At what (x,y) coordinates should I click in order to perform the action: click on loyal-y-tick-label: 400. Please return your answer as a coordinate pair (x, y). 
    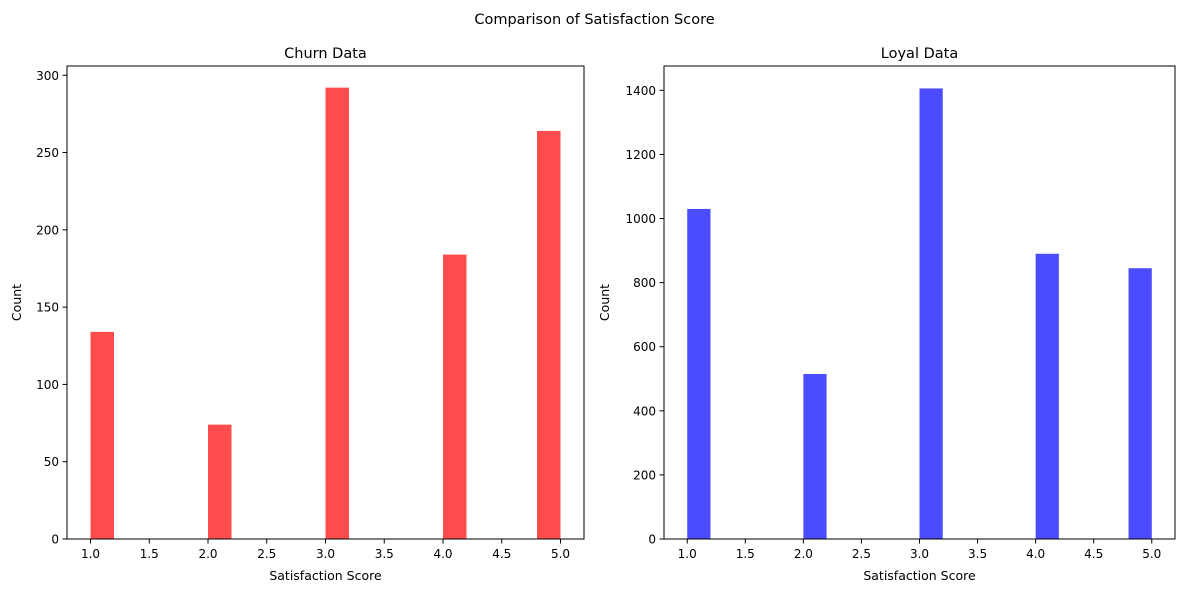
    Looking at the image, I should click on (644, 411).